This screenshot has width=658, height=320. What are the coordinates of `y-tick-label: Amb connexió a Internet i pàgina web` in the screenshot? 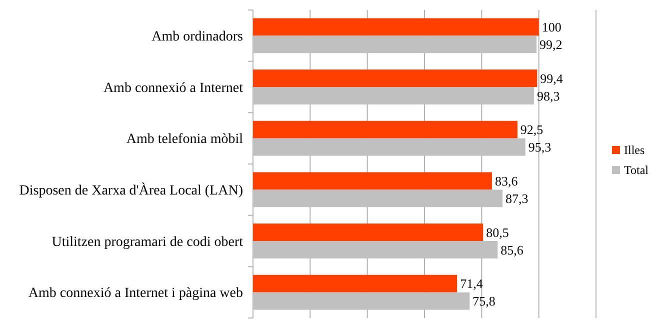 It's located at (135, 294).